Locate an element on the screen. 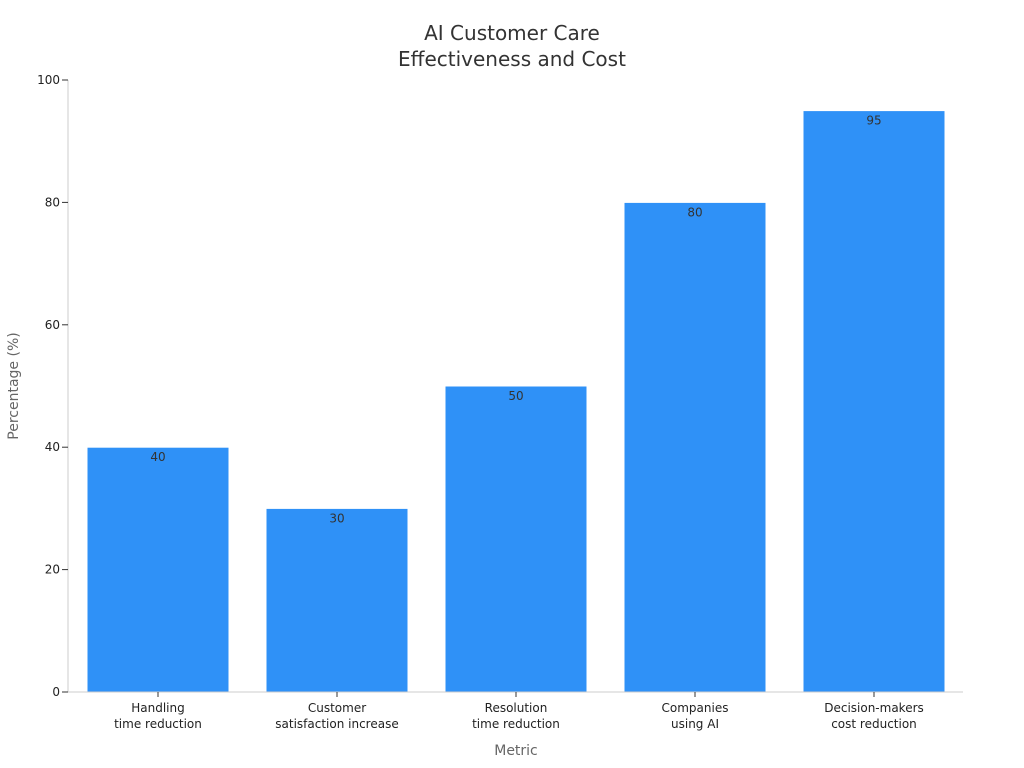 This screenshot has height=768, width=1024. chart-title-line-1: AI Customer Care is located at coordinates (512, 33).